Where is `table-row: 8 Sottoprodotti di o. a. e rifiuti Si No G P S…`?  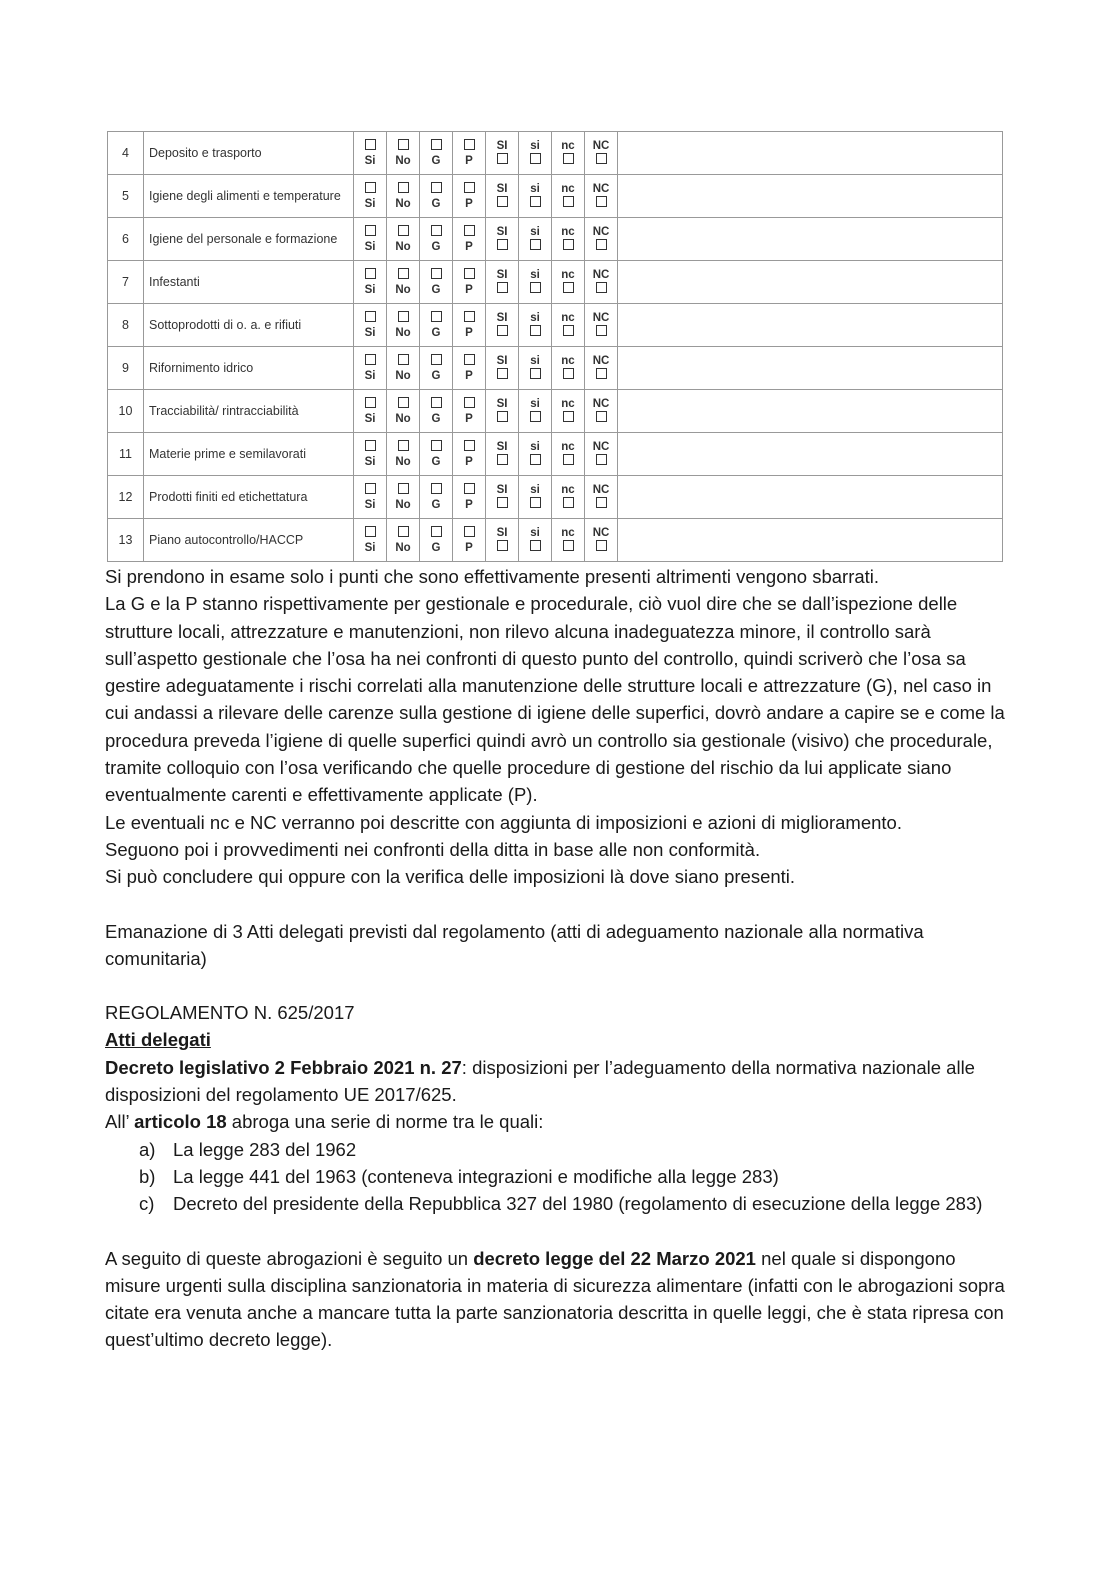 table-row: 8 Sottoprodotti di o. a. e rifiuti Si No G P S… is located at coordinates (555, 325).